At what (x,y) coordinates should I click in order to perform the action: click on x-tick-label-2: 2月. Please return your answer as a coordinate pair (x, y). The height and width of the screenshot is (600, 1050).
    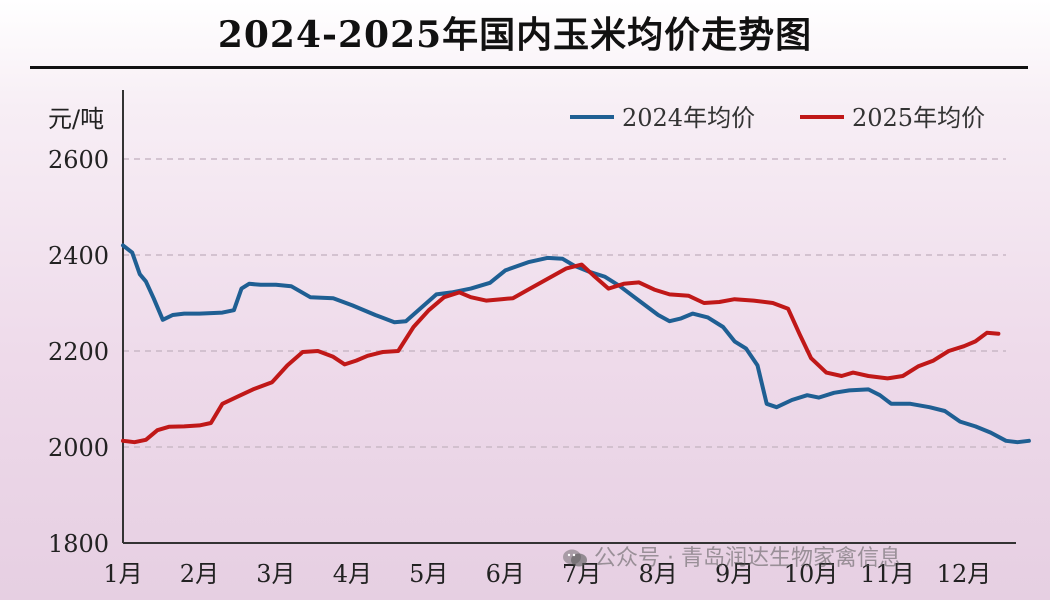
    Looking at the image, I should click on (199, 574).